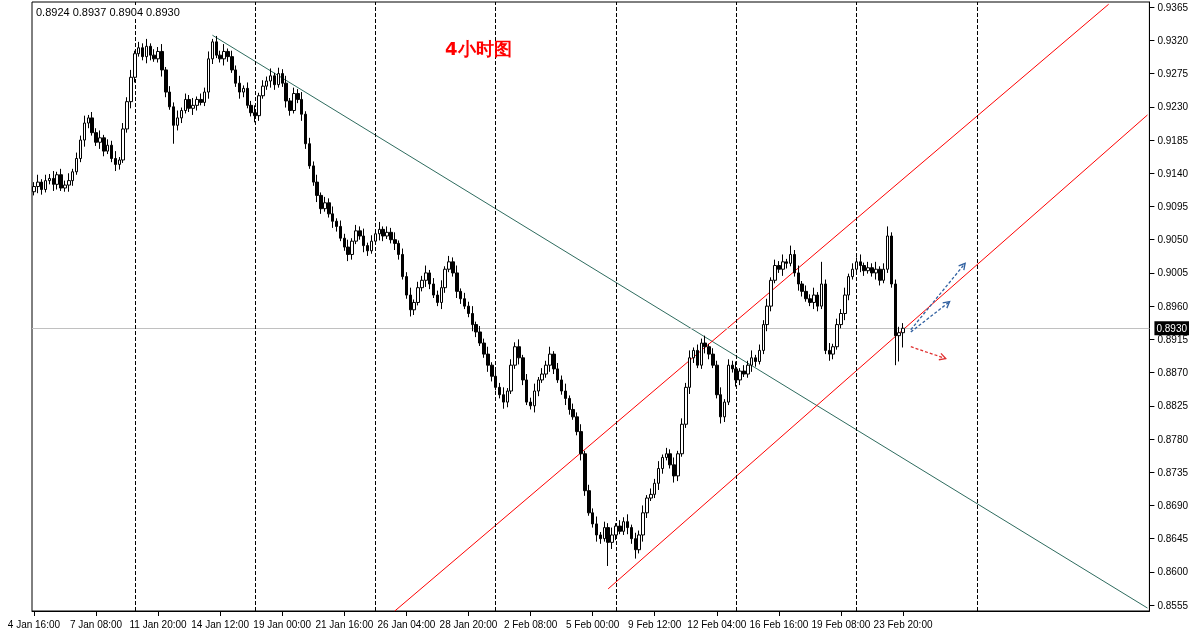  I want to click on y-tick-label: 0.8915, so click(1173, 339).